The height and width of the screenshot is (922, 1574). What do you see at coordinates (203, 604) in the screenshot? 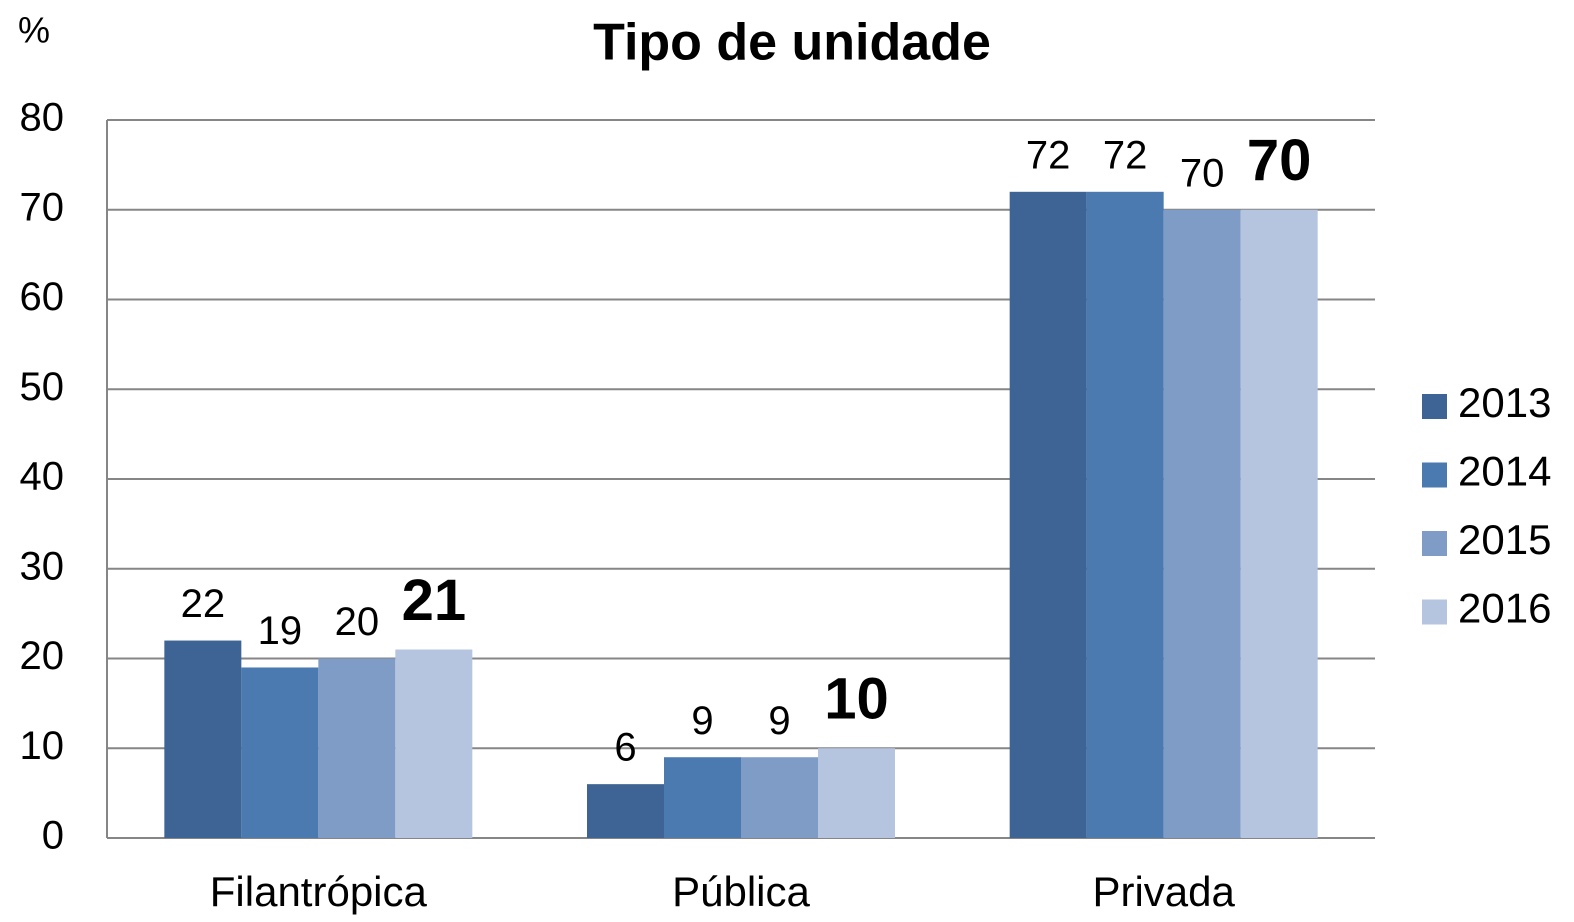
I see `data-label: 22` at bounding box center [203, 604].